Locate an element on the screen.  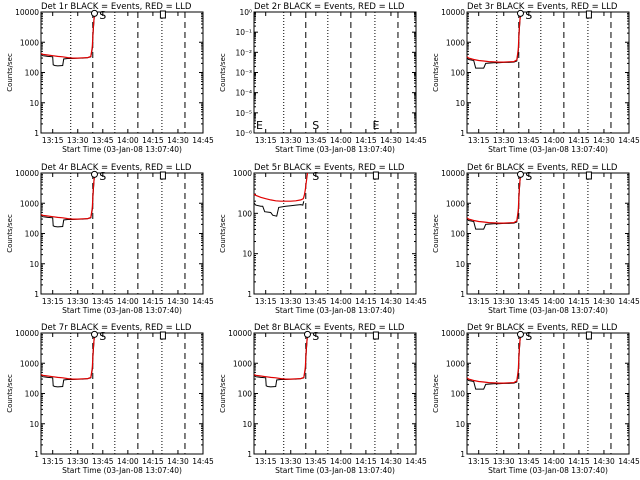
panel-title: Det 9r BLACK = Events, RED = LLD is located at coordinates (542, 328).